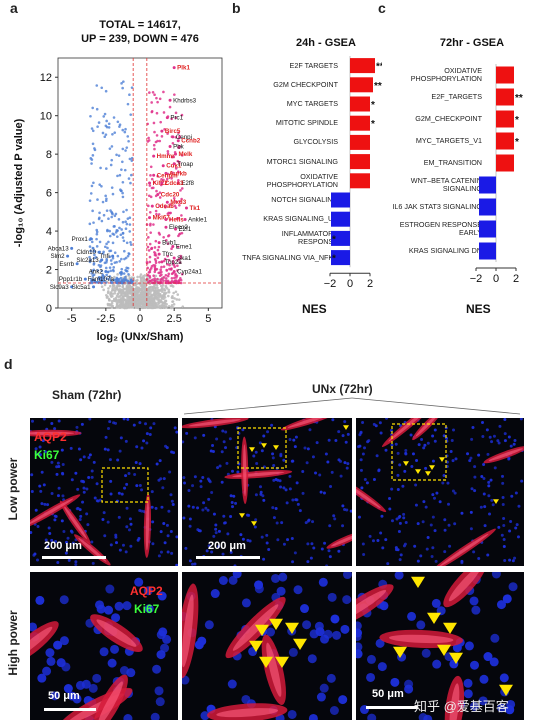 Image resolution: width=549 pixels, height=728 pixels. I want to click on x-tick-label: 0, so click(140, 319).